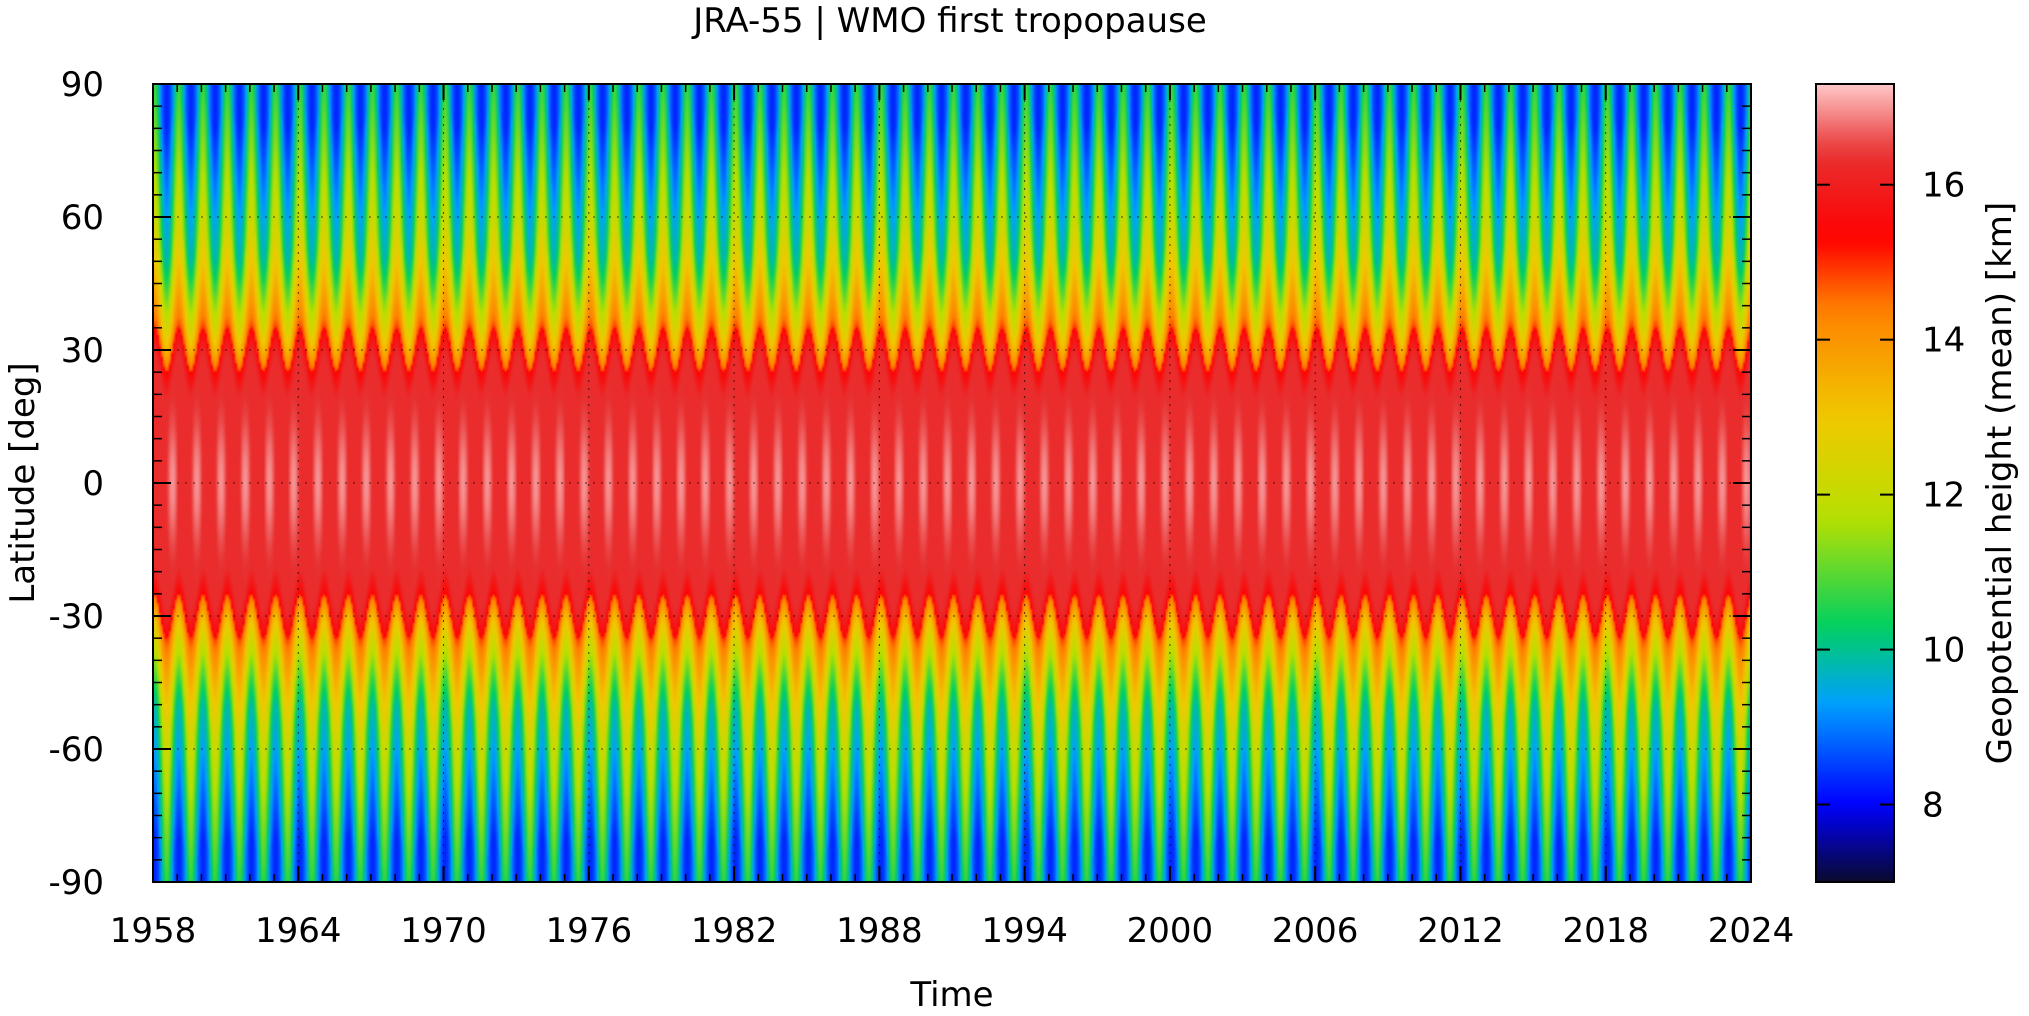  I want to click on colorbar-tick-label: 10, so click(1943, 651).